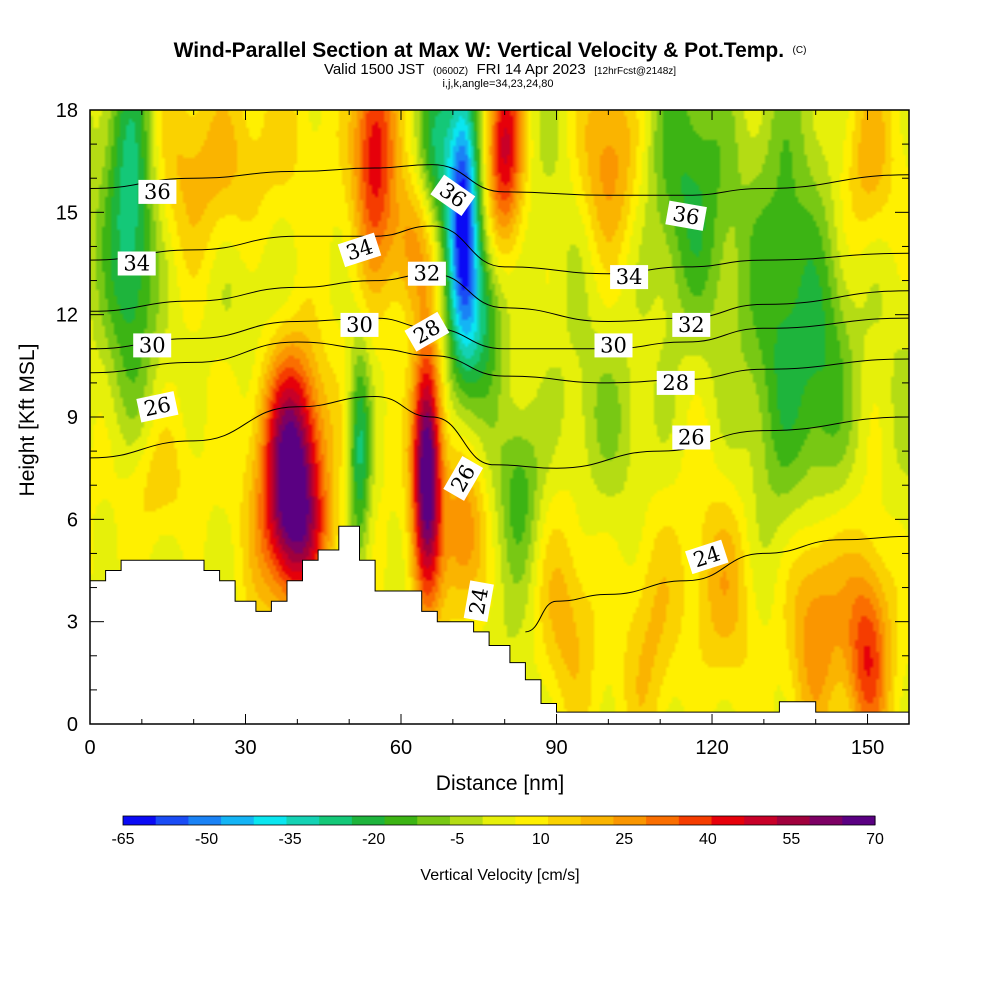  Describe the element at coordinates (67, 111) in the screenshot. I see `y-tick-label: 18` at that location.